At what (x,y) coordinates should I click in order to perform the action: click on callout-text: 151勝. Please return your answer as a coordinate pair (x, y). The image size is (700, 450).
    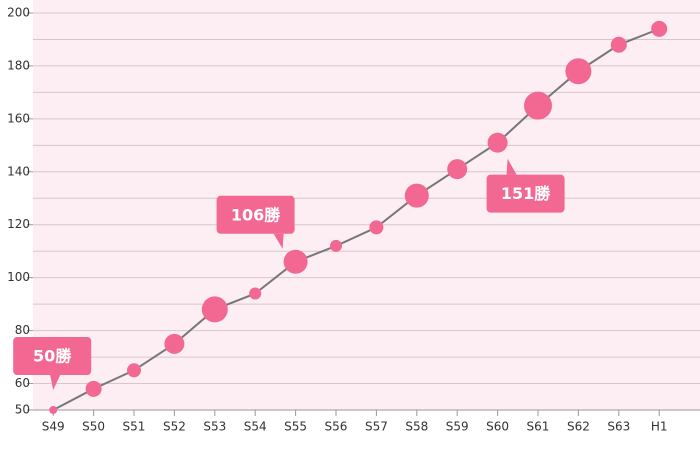
    Looking at the image, I should click on (526, 193).